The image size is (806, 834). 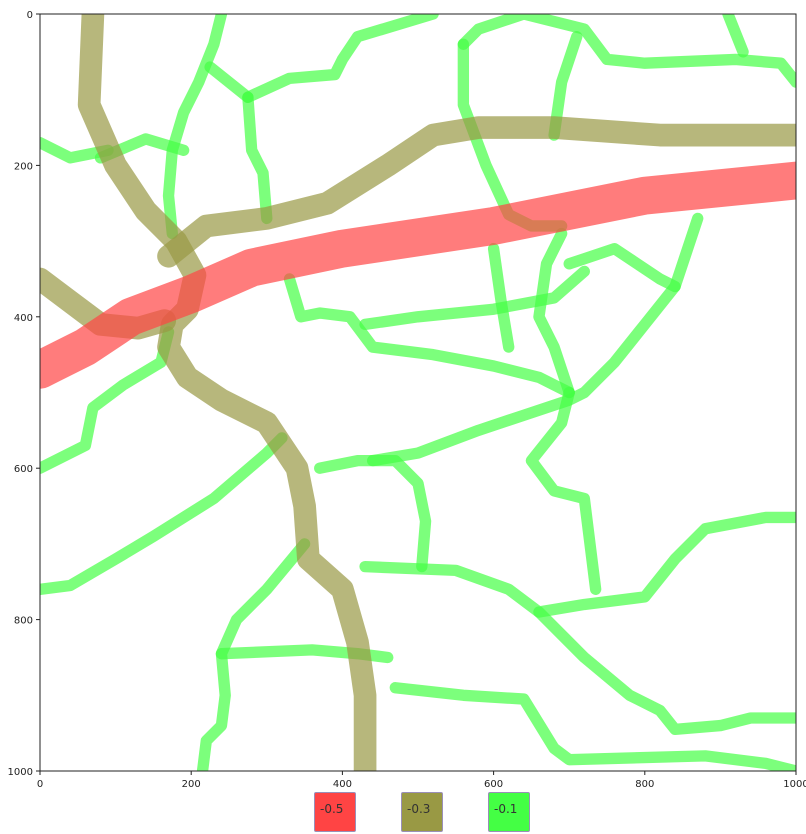 What do you see at coordinates (794, 784) in the screenshot?
I see `x-tick-label-5: 1000` at bounding box center [794, 784].